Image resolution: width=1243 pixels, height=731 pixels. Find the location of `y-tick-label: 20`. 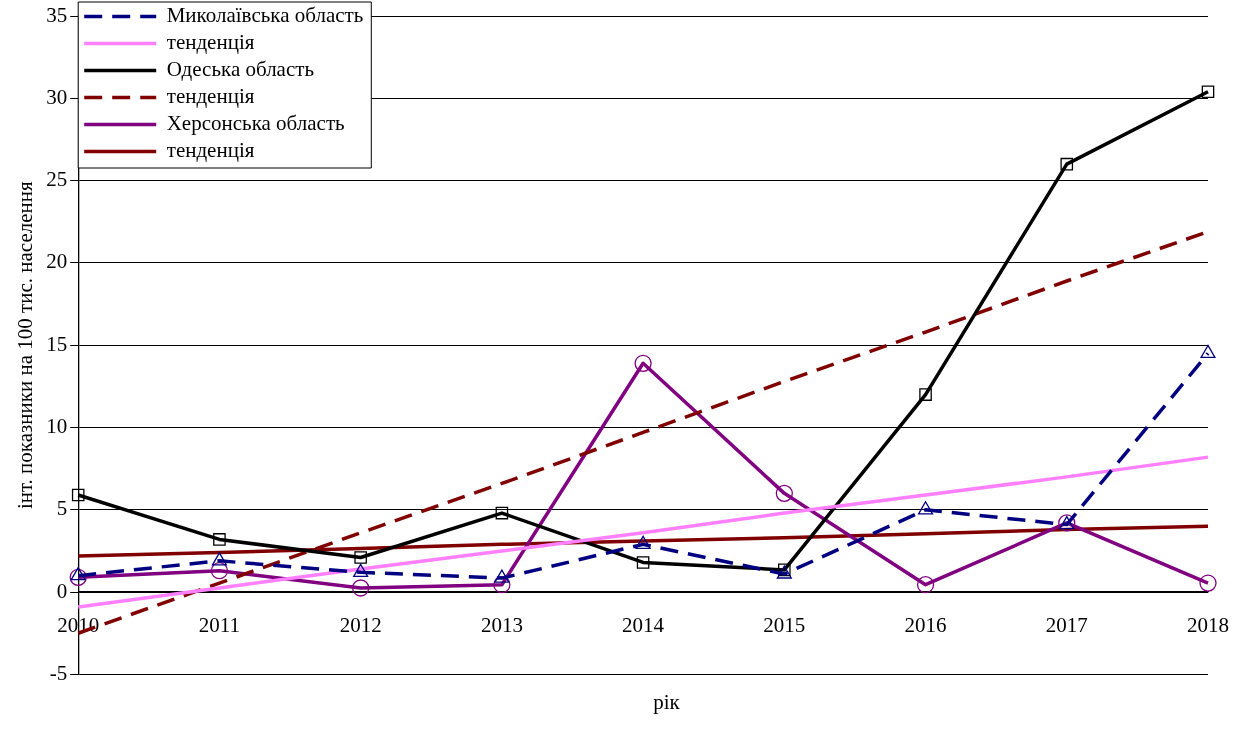

y-tick-label: 20 is located at coordinates (57, 261).